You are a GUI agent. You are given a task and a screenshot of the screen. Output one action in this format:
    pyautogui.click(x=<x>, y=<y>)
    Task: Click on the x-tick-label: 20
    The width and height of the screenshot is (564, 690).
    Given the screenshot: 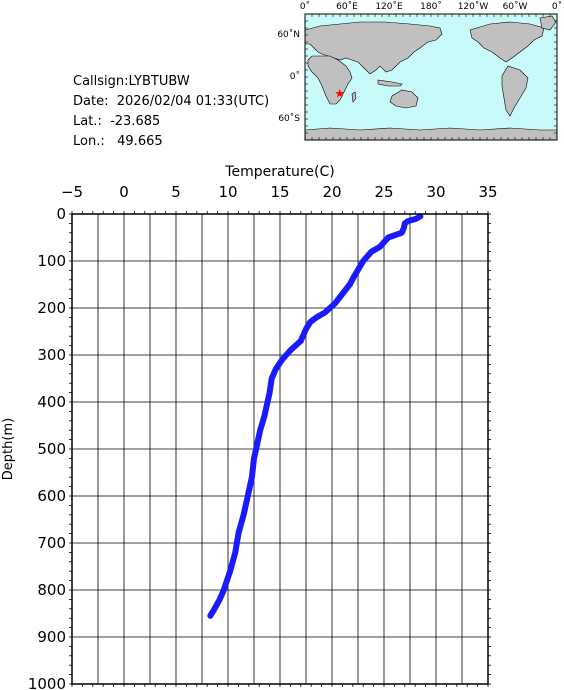 What is the action you would take?
    pyautogui.click(x=331, y=192)
    